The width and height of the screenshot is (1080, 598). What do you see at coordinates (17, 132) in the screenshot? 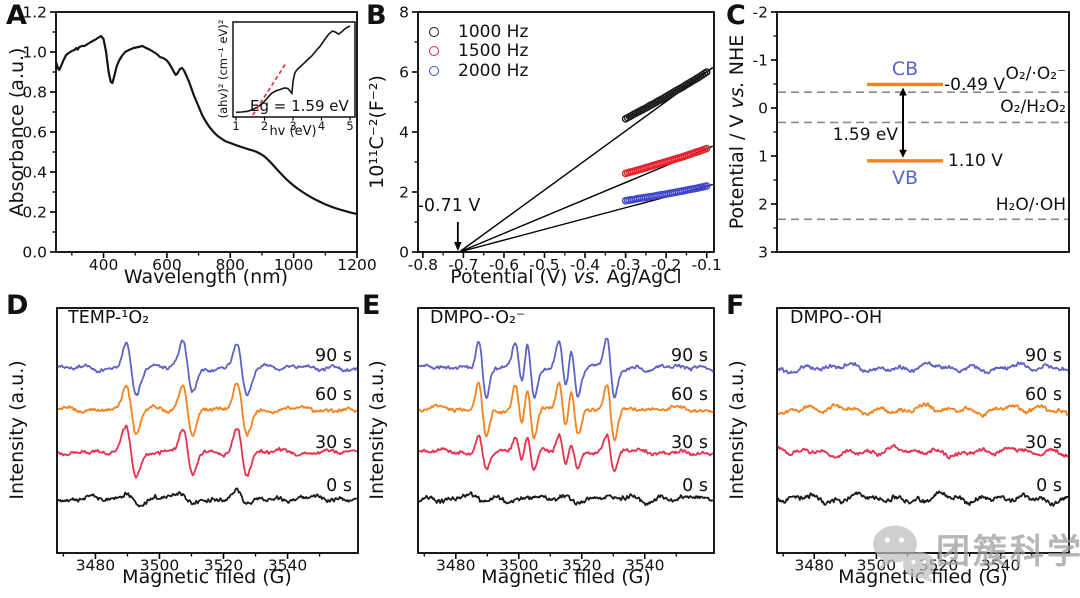
I see `panel-a-y-axis-title: Absorbance (a.u.)` at bounding box center [17, 132].